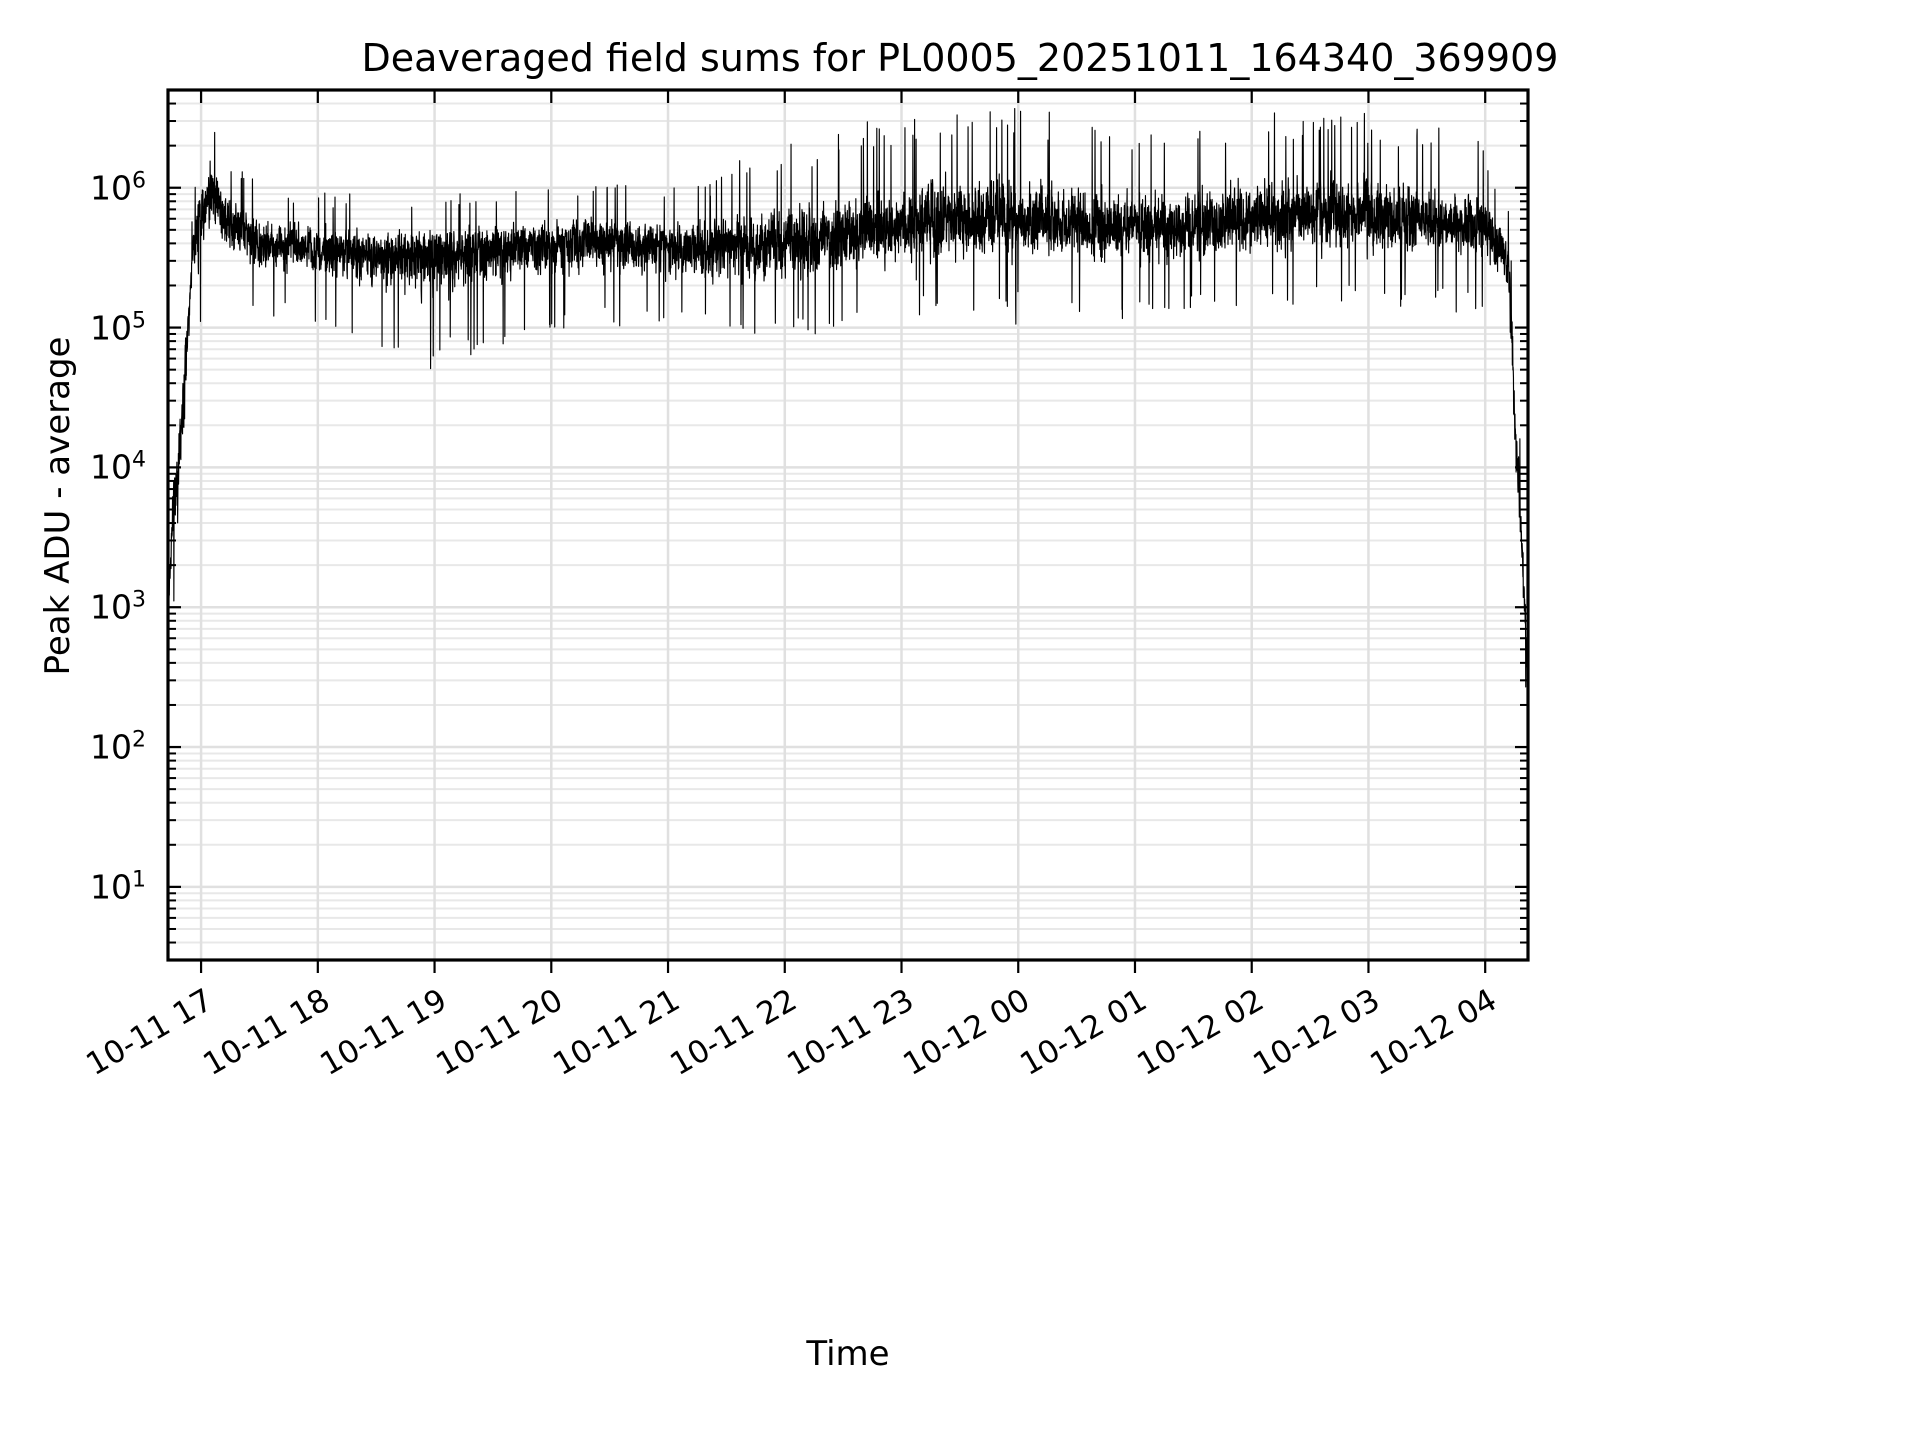 This screenshot has width=1920, height=1440. I want to click on y-axis-label: Peak ADU - average, so click(58, 506).